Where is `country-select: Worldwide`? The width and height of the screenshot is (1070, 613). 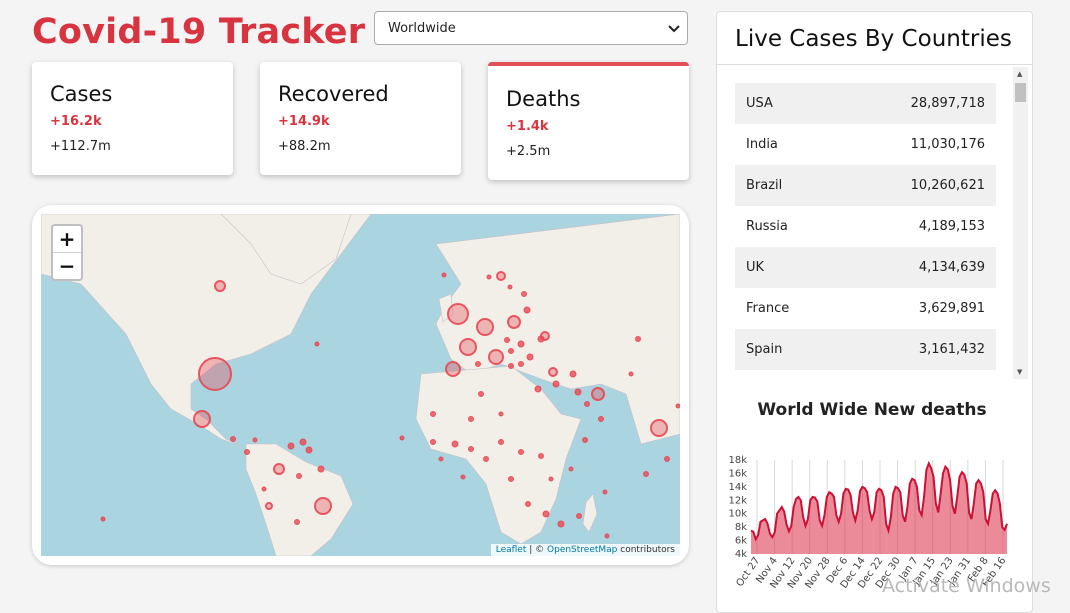 country-select: Worldwide is located at coordinates (531, 28).